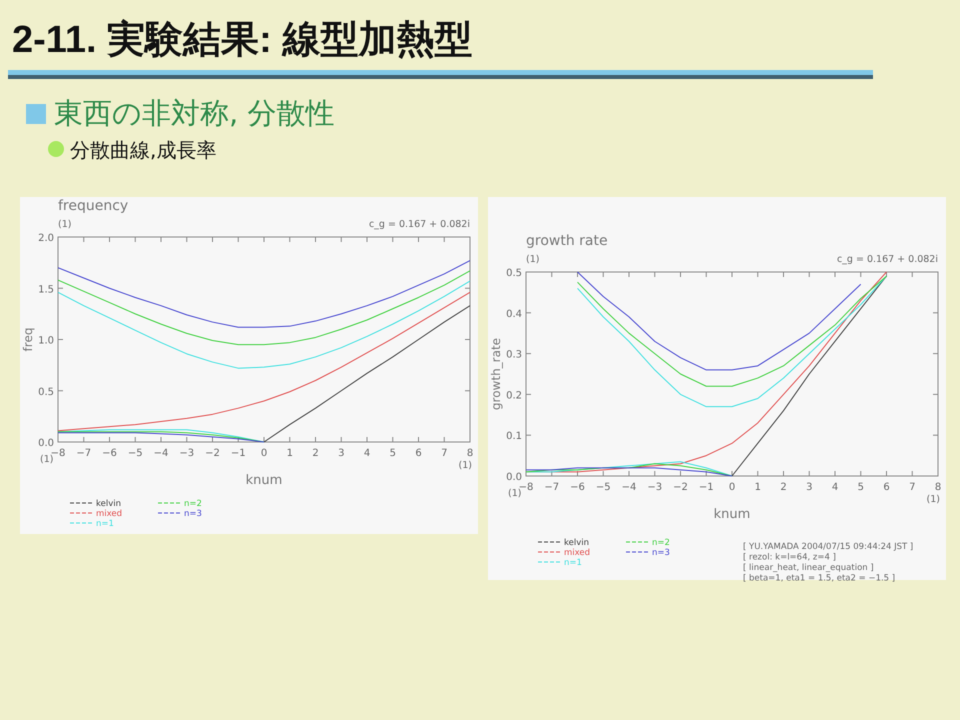  What do you see at coordinates (567, 241) in the screenshot?
I see `chart-title: growth rate` at bounding box center [567, 241].